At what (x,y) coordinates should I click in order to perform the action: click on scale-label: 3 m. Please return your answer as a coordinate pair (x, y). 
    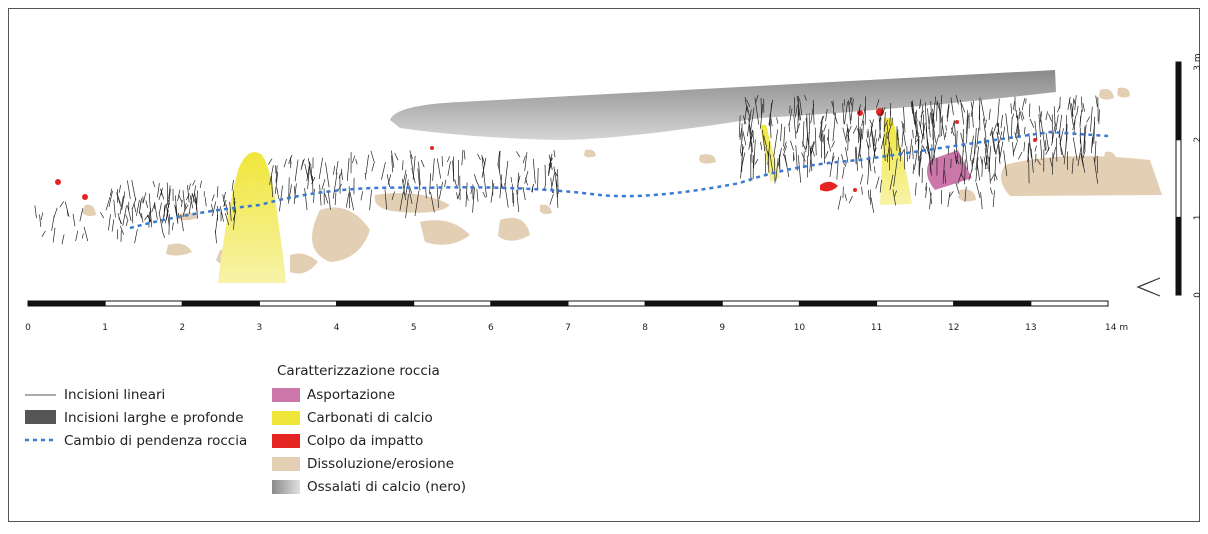
    Looking at the image, I should click on (1198, 61).